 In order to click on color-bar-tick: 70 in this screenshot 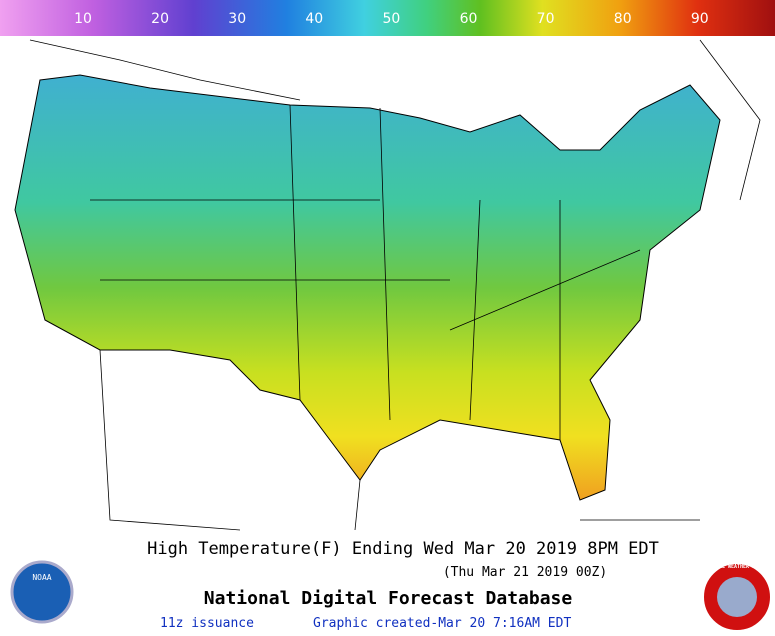, I will do `click(546, 19)`.